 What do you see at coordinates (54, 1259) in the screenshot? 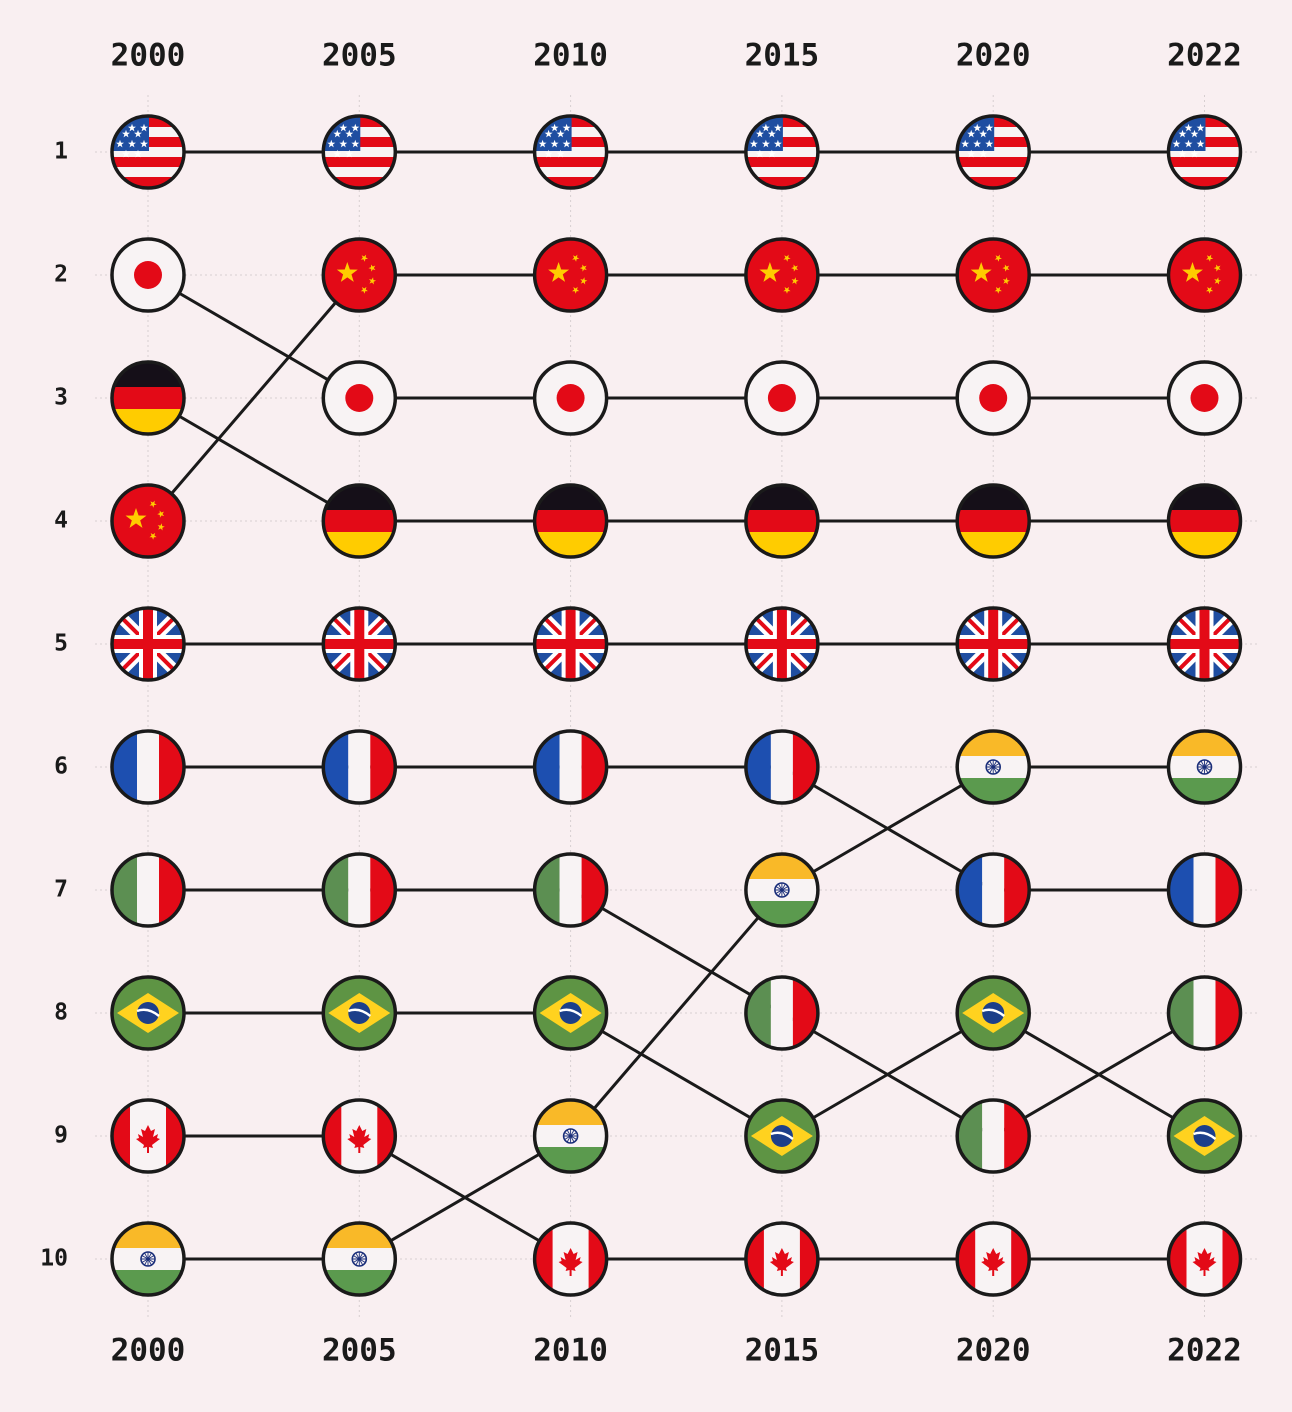
I see `rank-label: 10` at bounding box center [54, 1259].